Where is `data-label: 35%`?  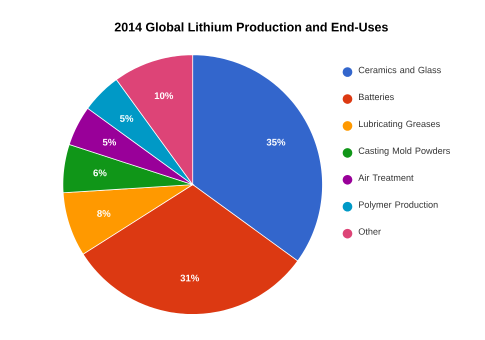 data-label: 35% is located at coordinates (276, 142).